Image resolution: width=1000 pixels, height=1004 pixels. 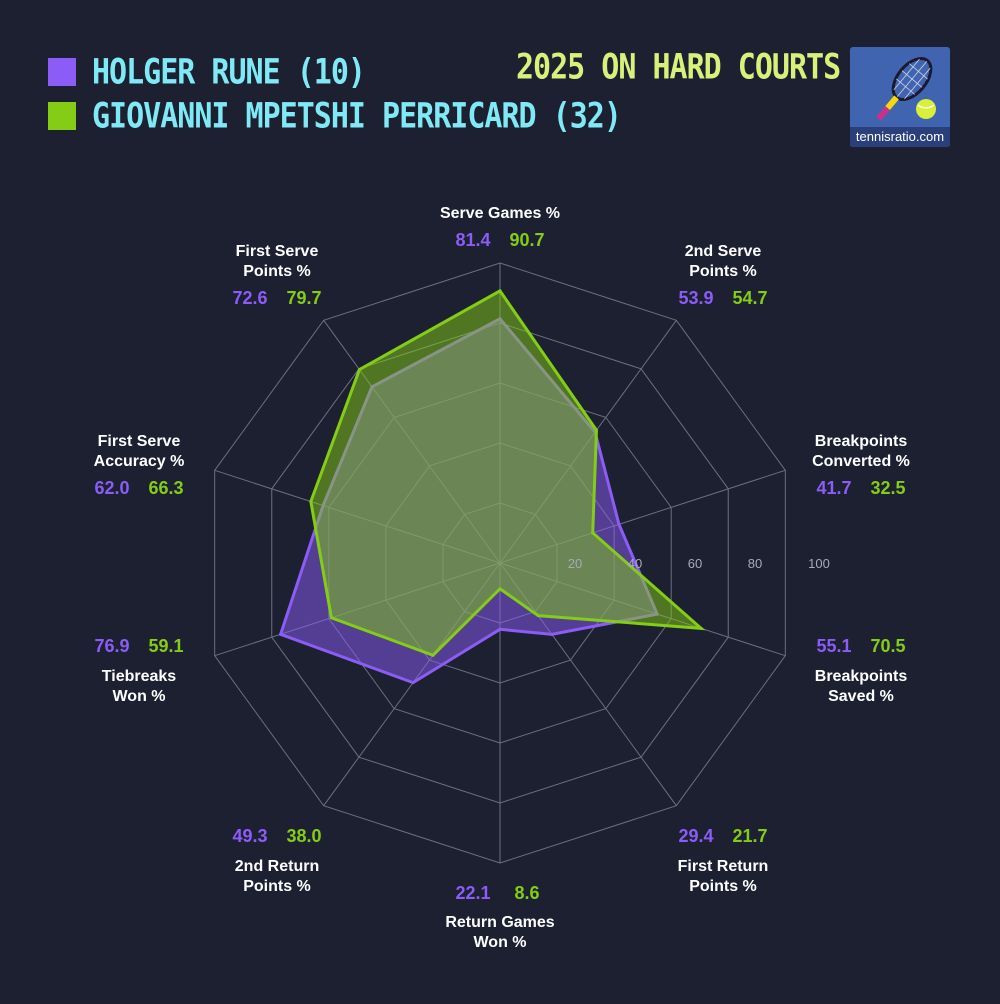 What do you see at coordinates (861, 451) in the screenshot?
I see `category-label-3: Breakpoints Converted %` at bounding box center [861, 451].